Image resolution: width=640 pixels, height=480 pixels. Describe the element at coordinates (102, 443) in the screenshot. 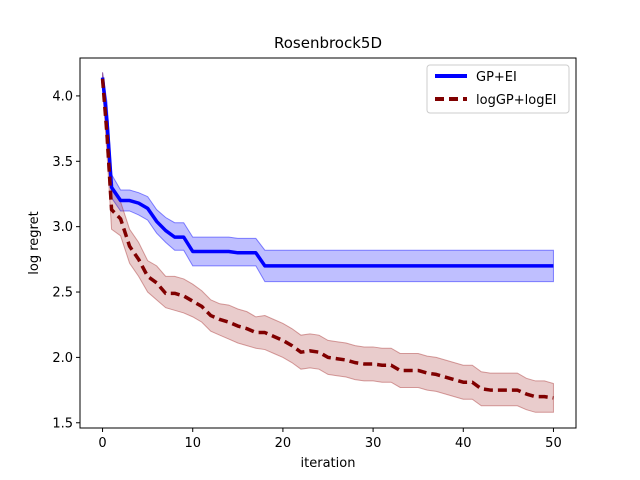

I see `x-tick-label: 0` at that location.